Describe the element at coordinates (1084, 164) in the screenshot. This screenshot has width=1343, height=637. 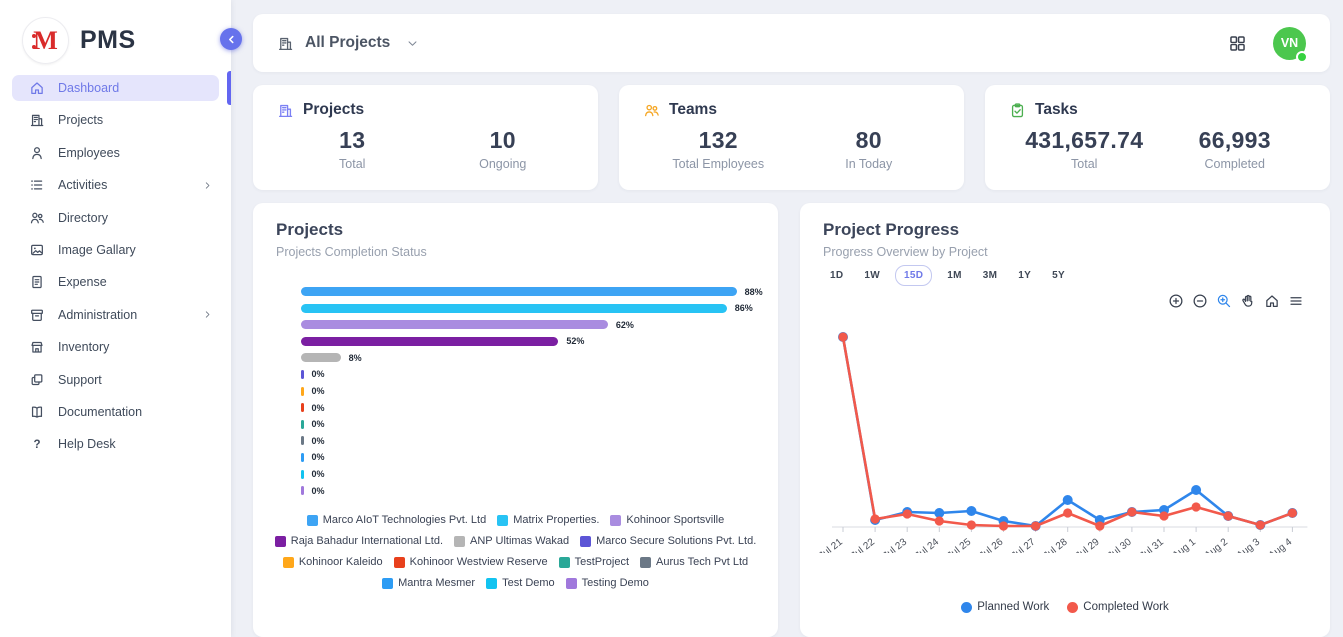
I see `metric-label: Total` at that location.